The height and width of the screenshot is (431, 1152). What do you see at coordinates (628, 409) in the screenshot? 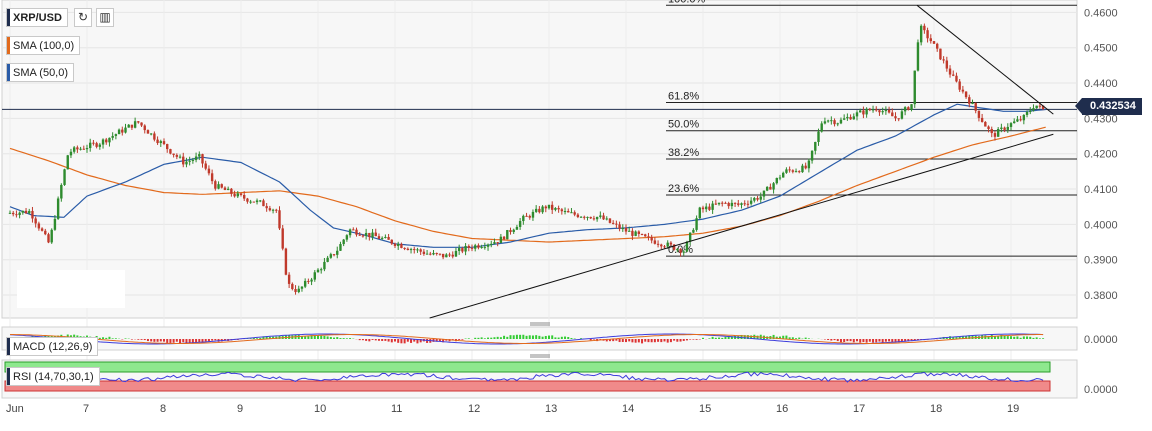
I see `x-tick-label: 14` at bounding box center [628, 409].